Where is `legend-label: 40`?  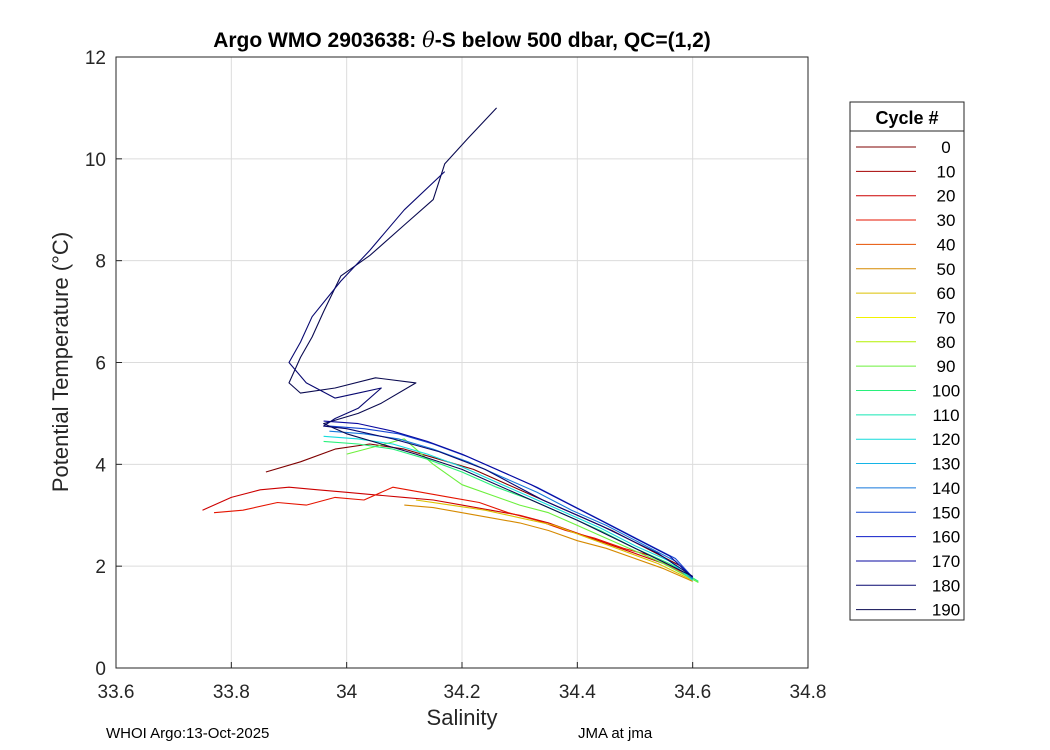
legend-label: 40 is located at coordinates (946, 244).